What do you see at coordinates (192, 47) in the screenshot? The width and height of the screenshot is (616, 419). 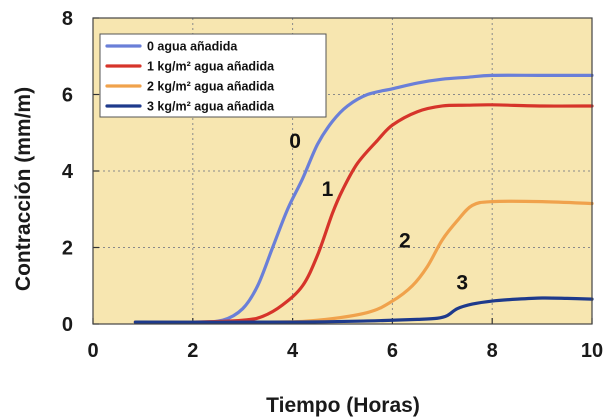 I see `legend-entry-0: 0 agua añadida` at bounding box center [192, 47].